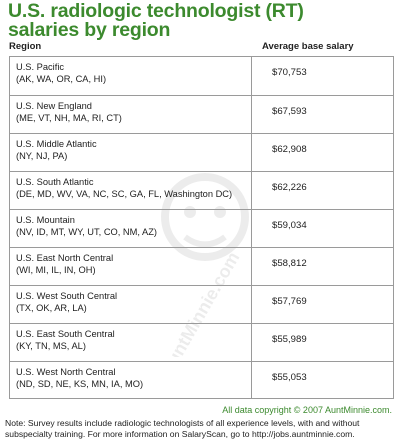  I want to click on region-name: U.S. Mountain, so click(45, 220).